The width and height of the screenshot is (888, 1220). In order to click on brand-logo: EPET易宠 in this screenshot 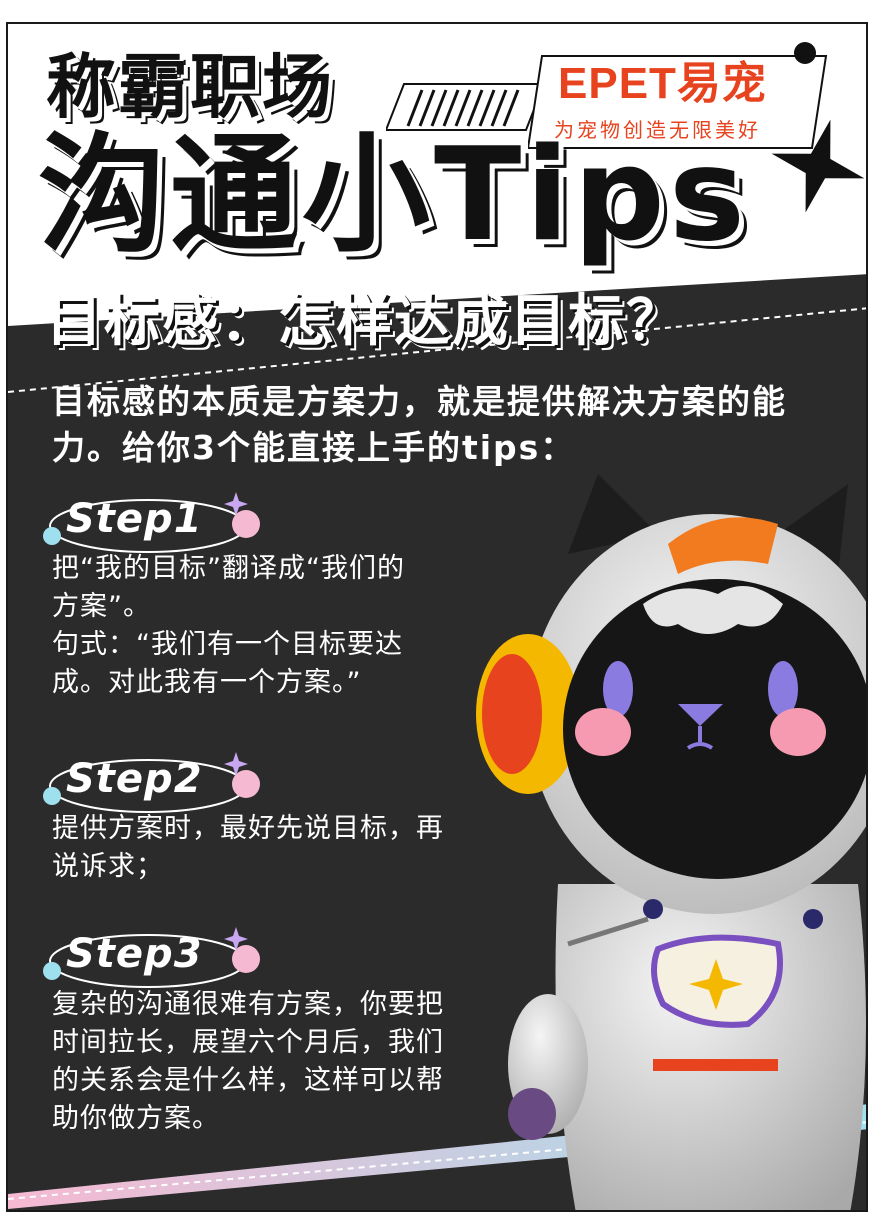, I will do `click(662, 83)`.